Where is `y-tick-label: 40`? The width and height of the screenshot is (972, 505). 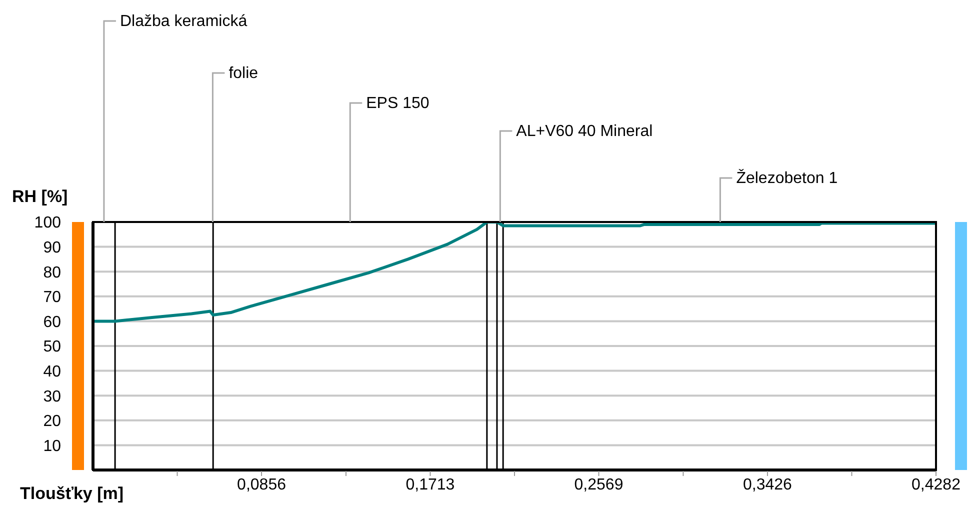 y-tick-label: 40 is located at coordinates (52, 371).